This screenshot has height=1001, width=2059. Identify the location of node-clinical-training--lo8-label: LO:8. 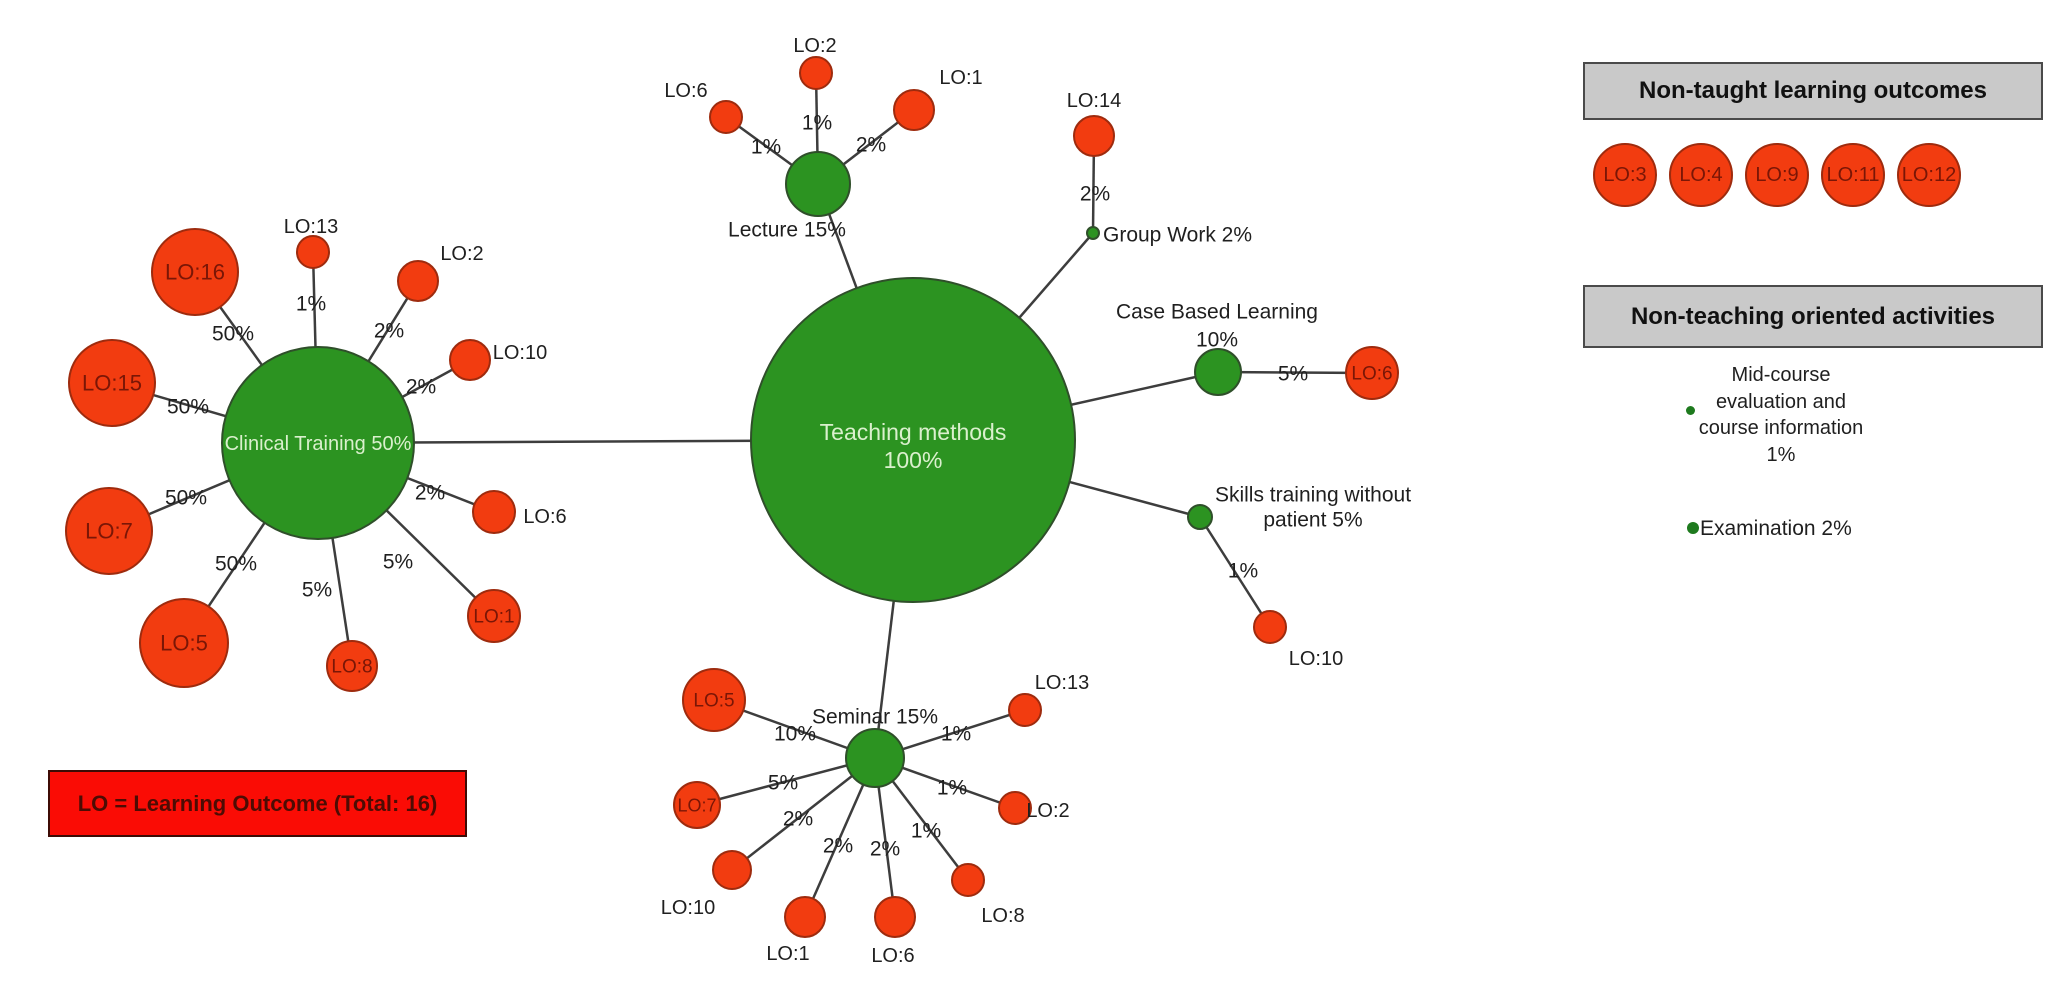
(351, 667).